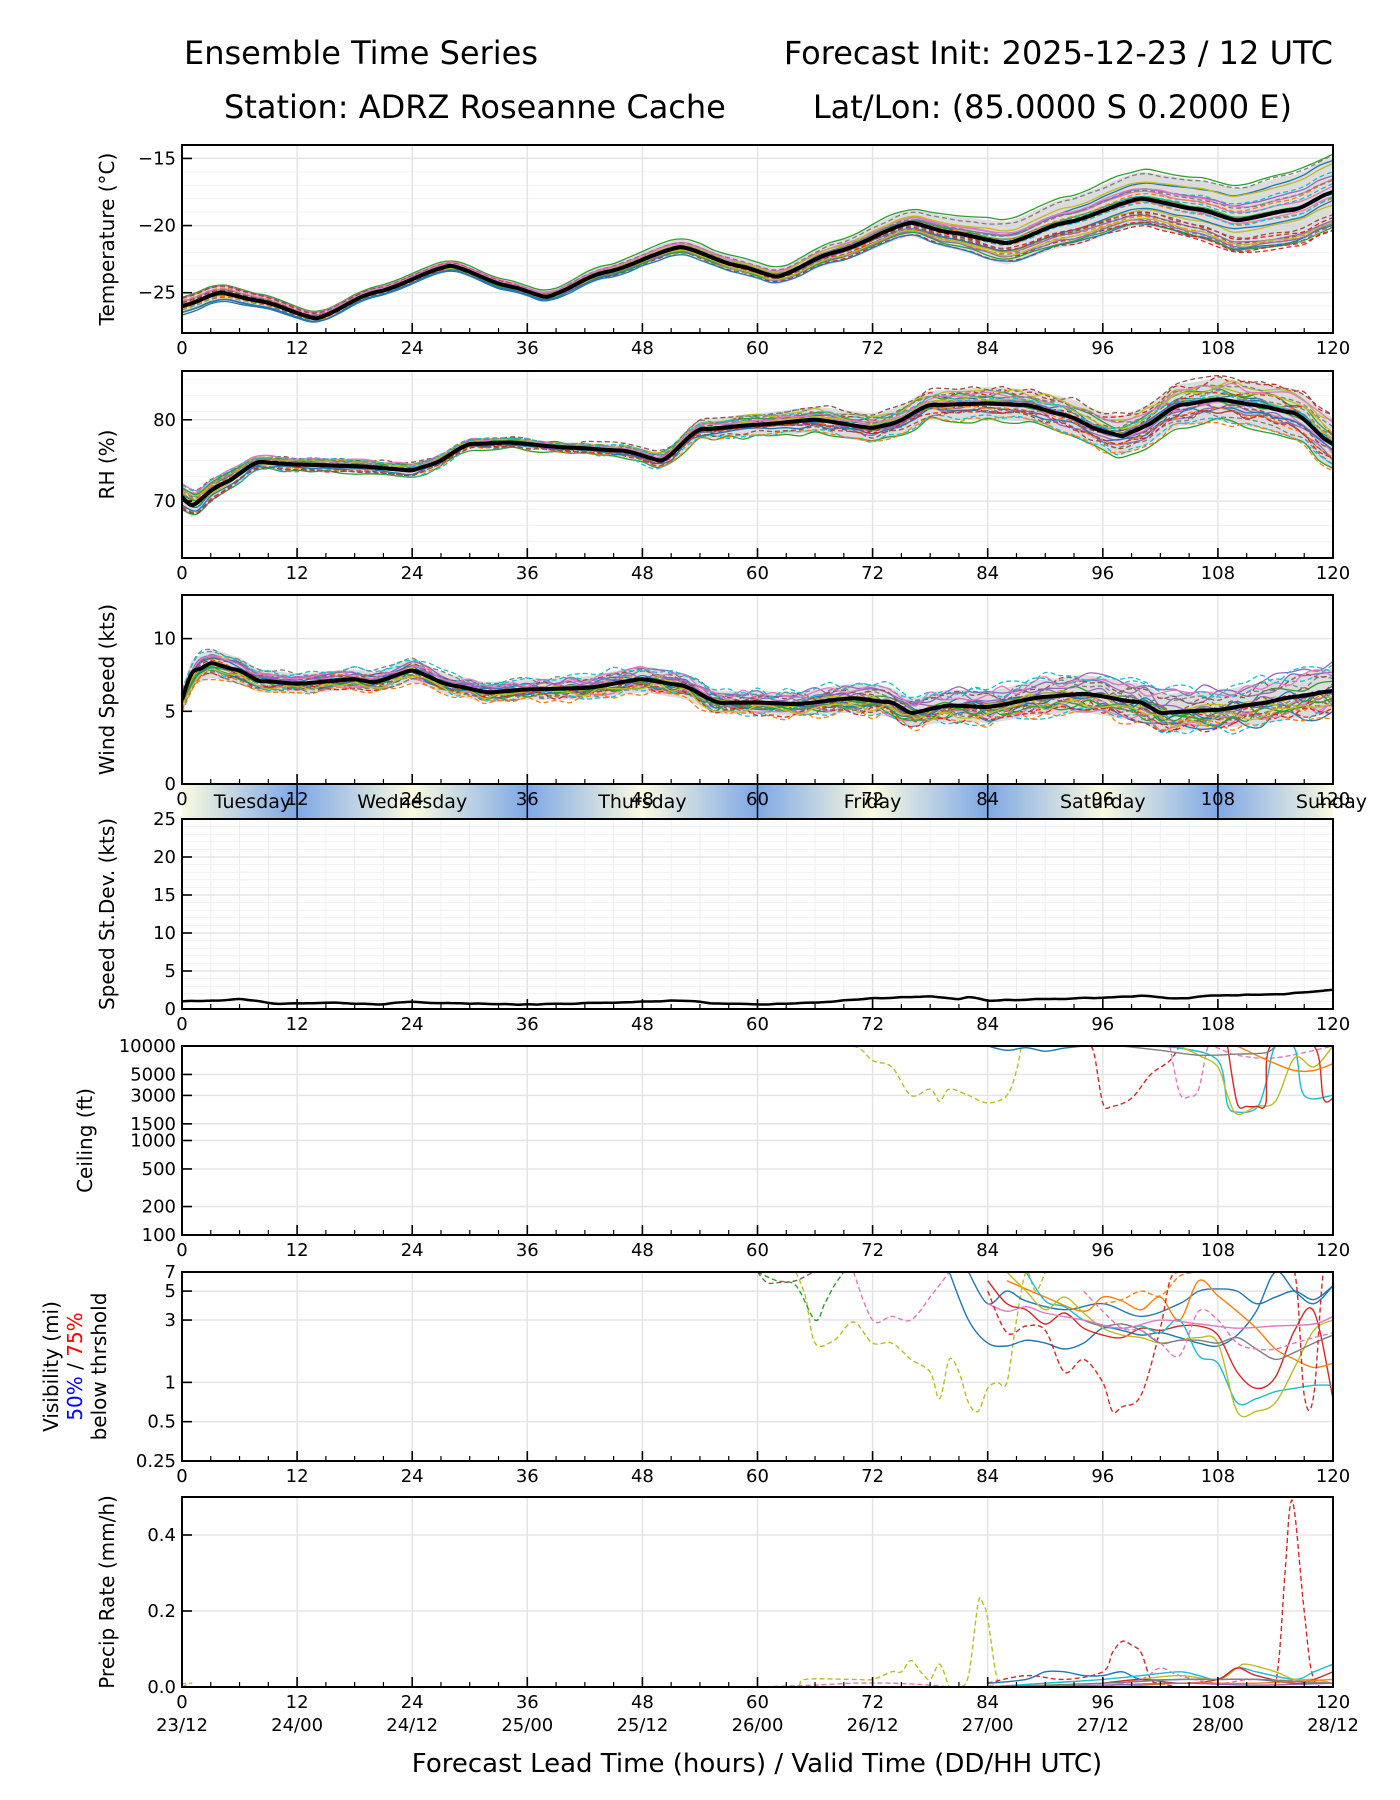 Image resolution: width=1400 pixels, height=1800 pixels. I want to click on y-tick-label: 80, so click(164, 420).